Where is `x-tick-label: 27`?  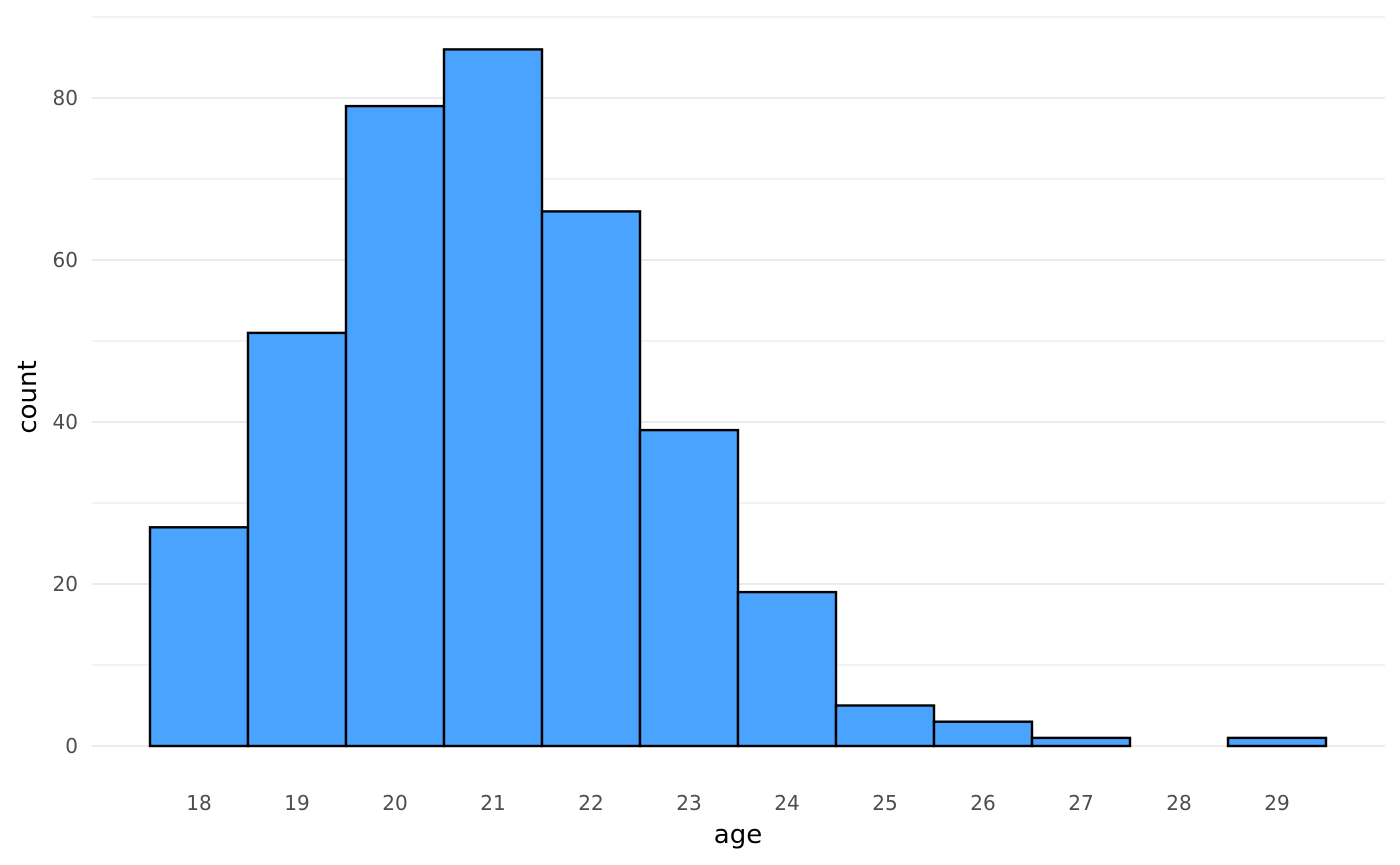
x-tick-label: 27 is located at coordinates (1080, 803).